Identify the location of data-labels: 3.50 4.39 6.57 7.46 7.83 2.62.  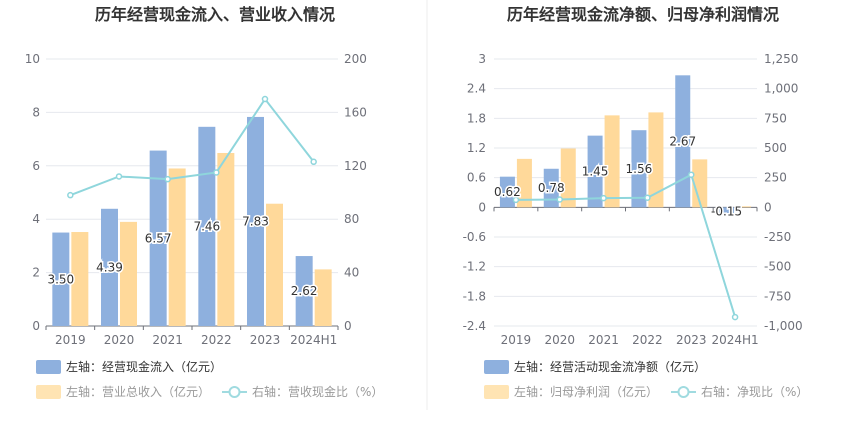
(182, 256).